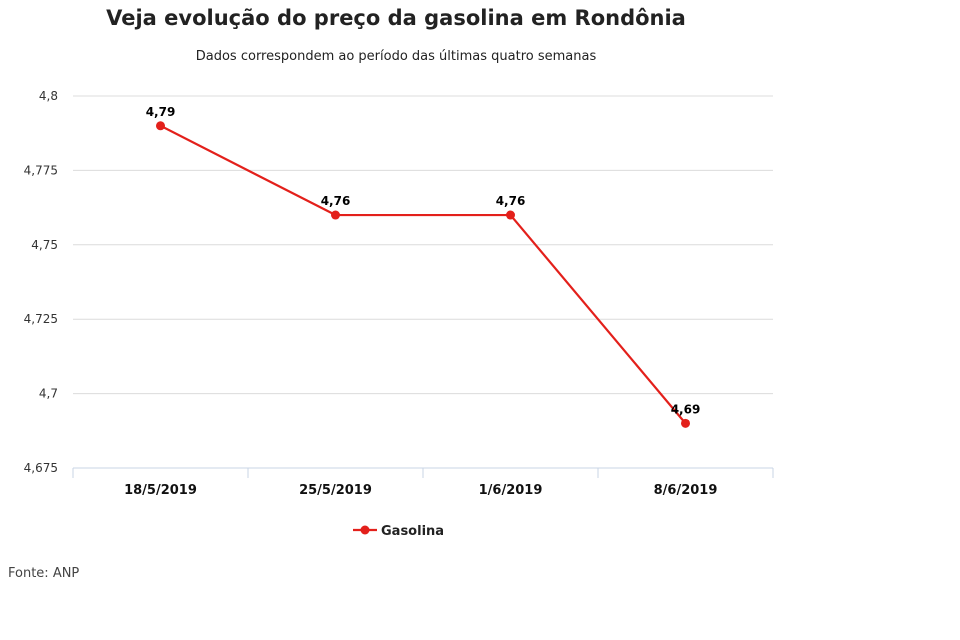 The image size is (960, 640). What do you see at coordinates (161, 112) in the screenshot?
I see `data-label: 4,79` at bounding box center [161, 112].